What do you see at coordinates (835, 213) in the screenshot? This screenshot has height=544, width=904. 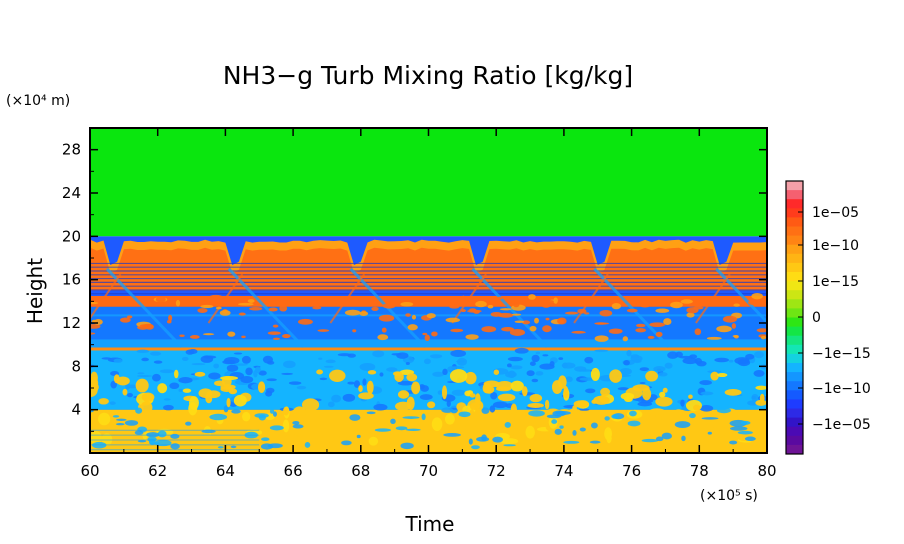 I see `colorbar-tick-label: 1e−05` at bounding box center [835, 213].